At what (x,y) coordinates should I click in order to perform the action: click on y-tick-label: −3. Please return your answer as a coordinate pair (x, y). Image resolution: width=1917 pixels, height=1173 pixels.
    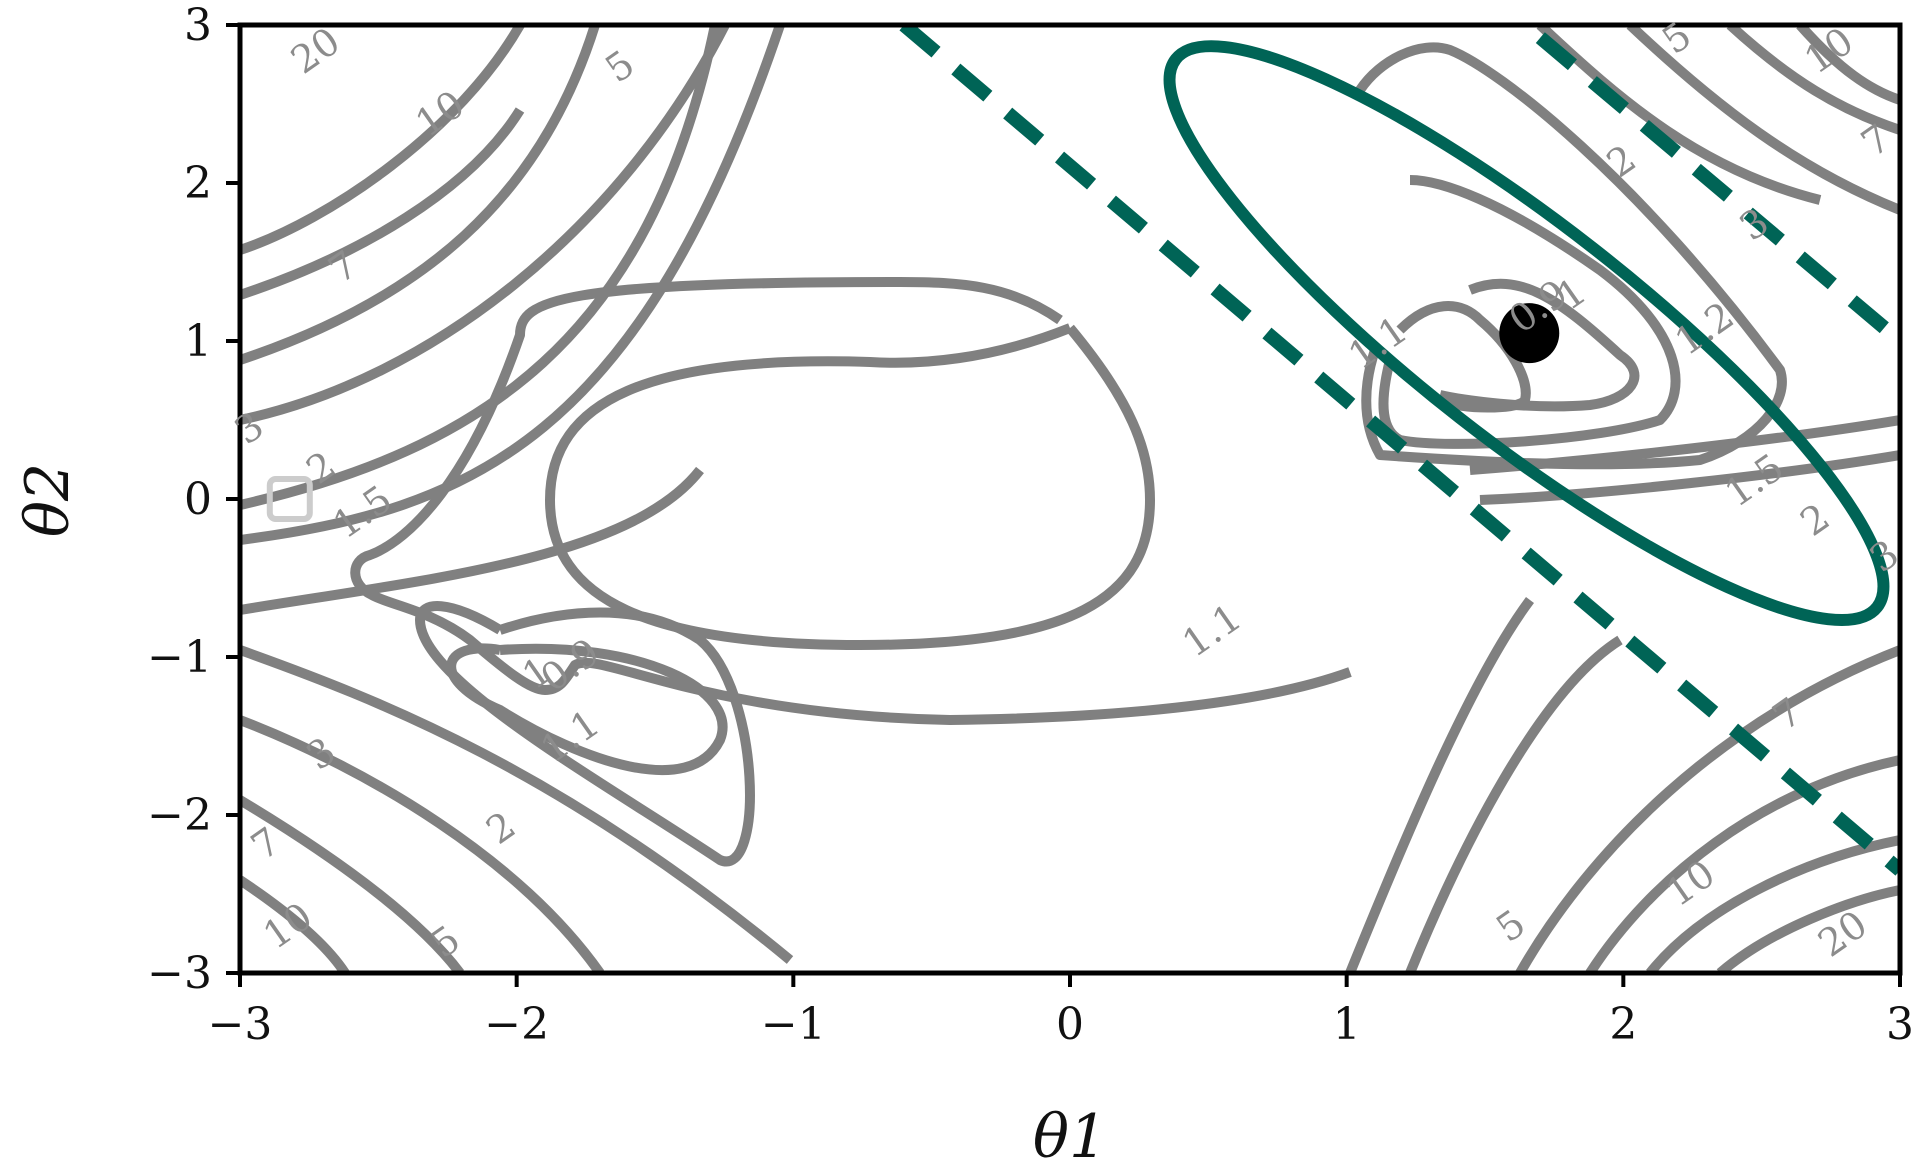
    Looking at the image, I should click on (179, 973).